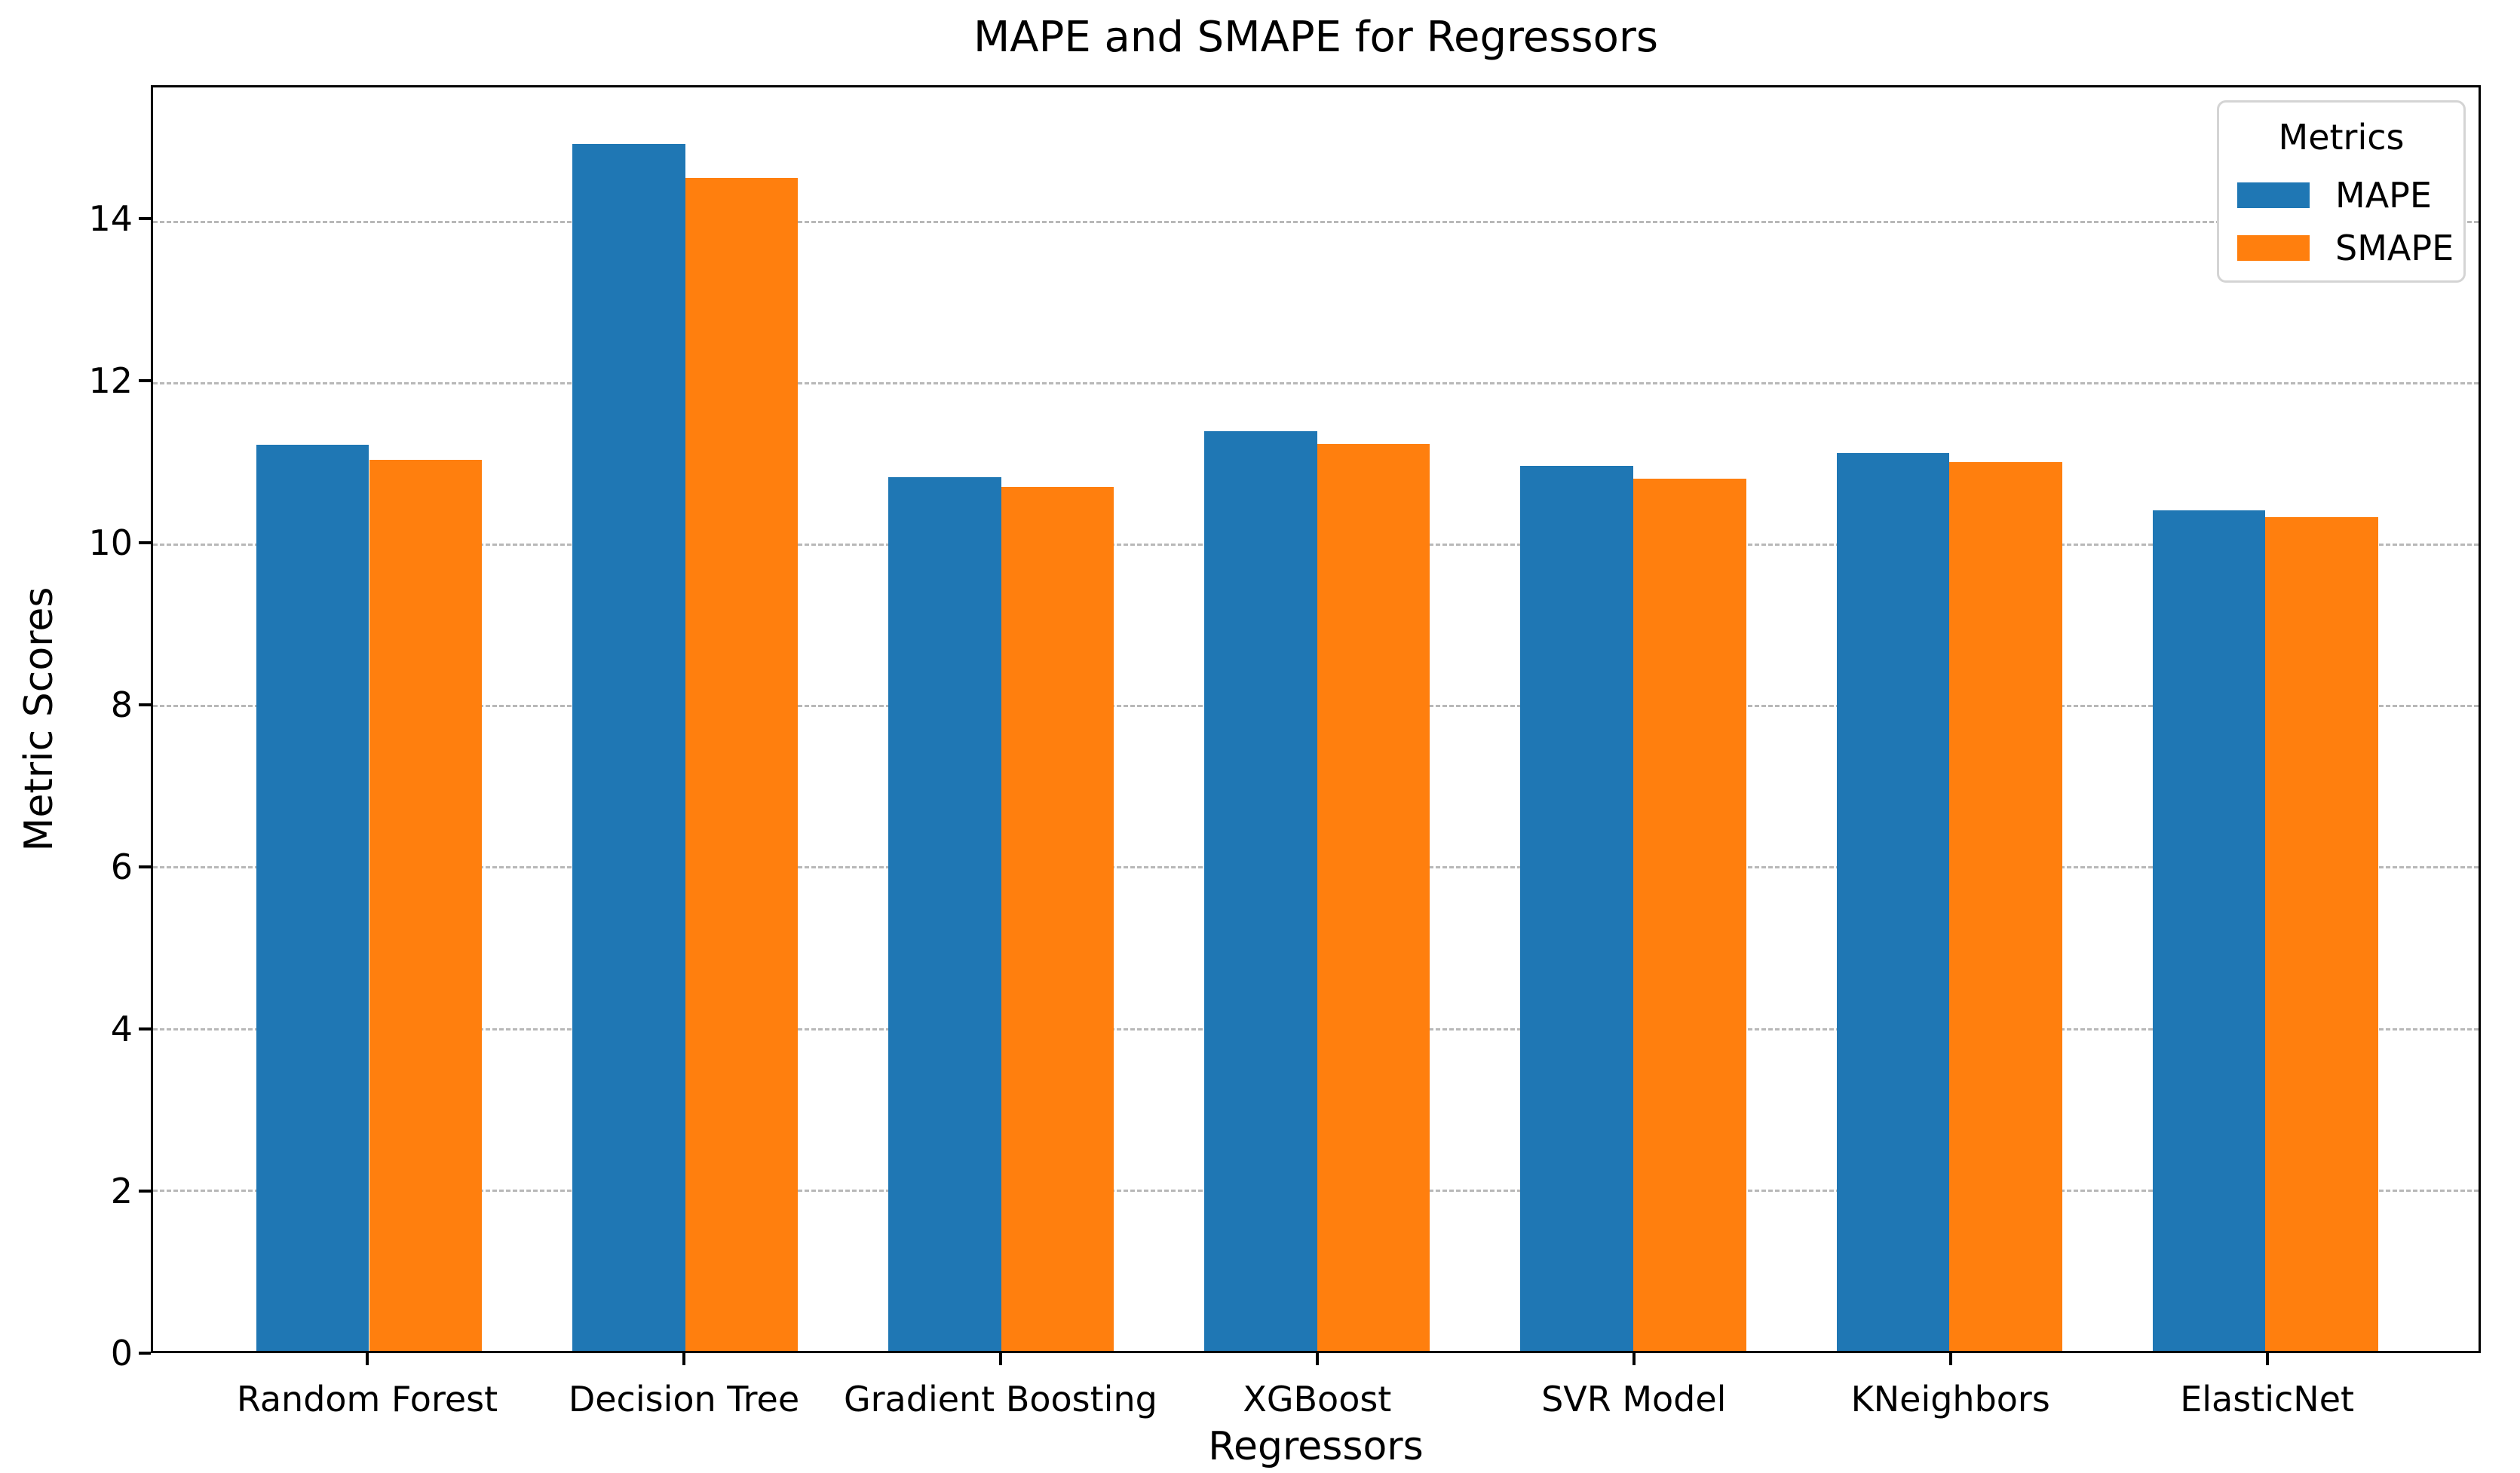 This screenshot has height=1473, width=2520. Describe the element at coordinates (2267, 1359) in the screenshot. I see `x-tick-mark-elasticnet` at that location.